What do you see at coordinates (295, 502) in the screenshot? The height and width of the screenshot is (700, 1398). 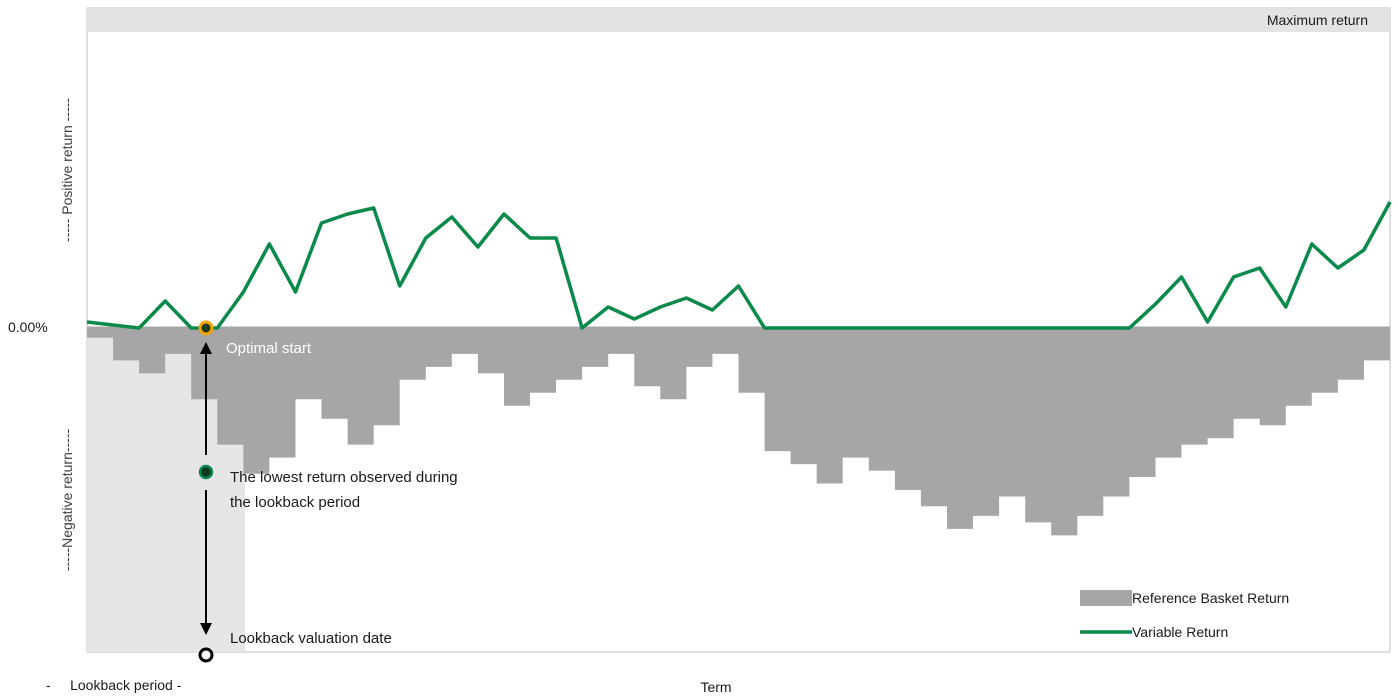 I see `lowest-return-label-line2: the lookback period` at bounding box center [295, 502].